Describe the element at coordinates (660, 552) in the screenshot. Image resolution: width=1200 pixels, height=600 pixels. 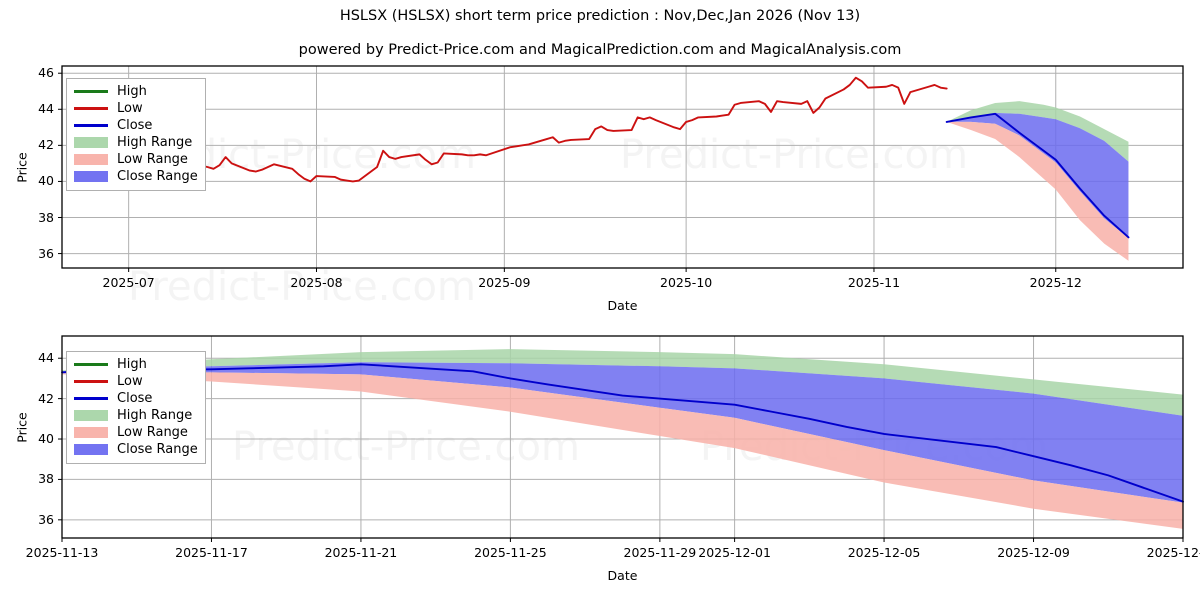
I see `x-tick-label: 2025-11-29` at that location.